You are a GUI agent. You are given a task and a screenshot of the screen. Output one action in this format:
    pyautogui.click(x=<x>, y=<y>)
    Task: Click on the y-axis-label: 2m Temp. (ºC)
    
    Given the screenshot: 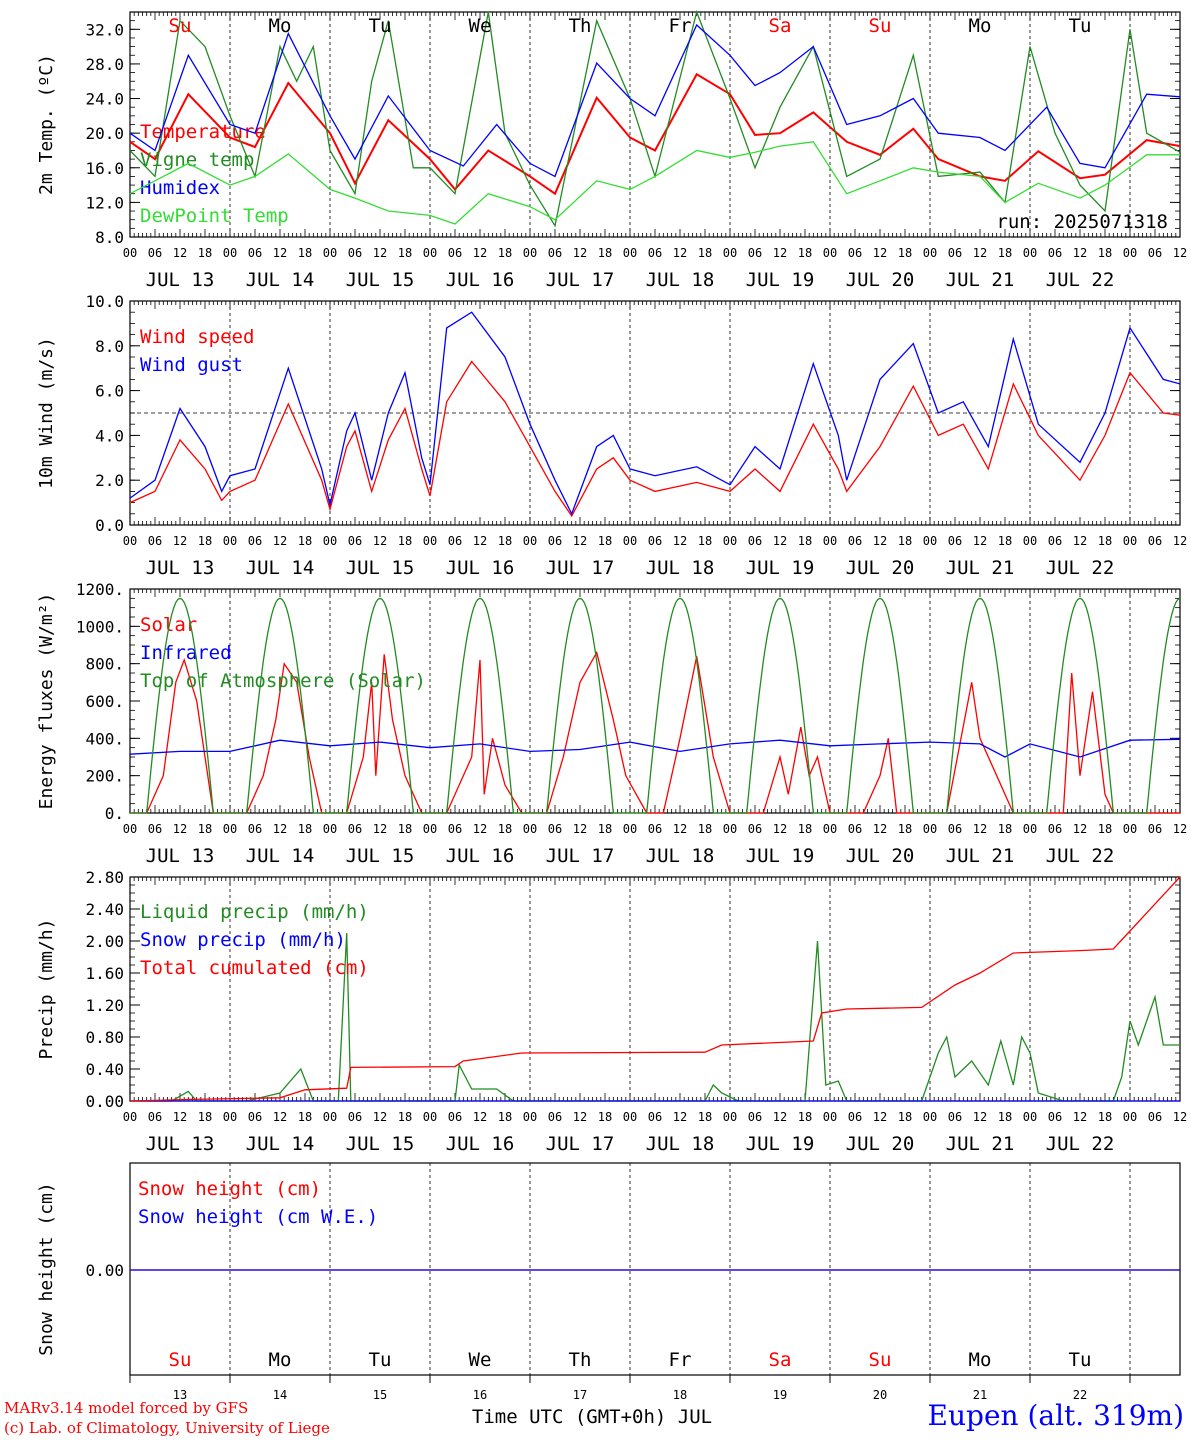 What is the action you would take?
    pyautogui.click(x=46, y=124)
    